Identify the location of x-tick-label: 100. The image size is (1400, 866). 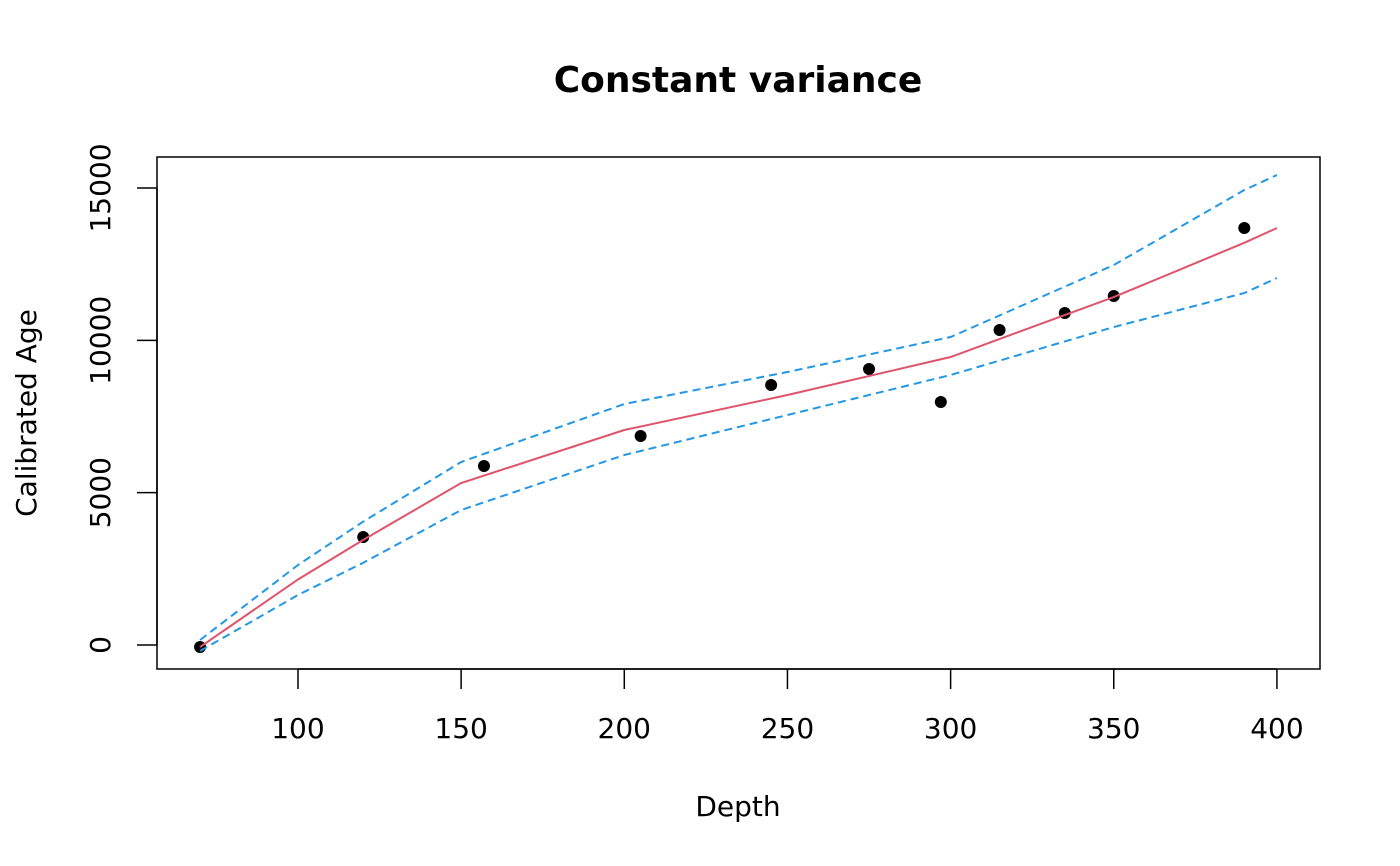
(297, 728).